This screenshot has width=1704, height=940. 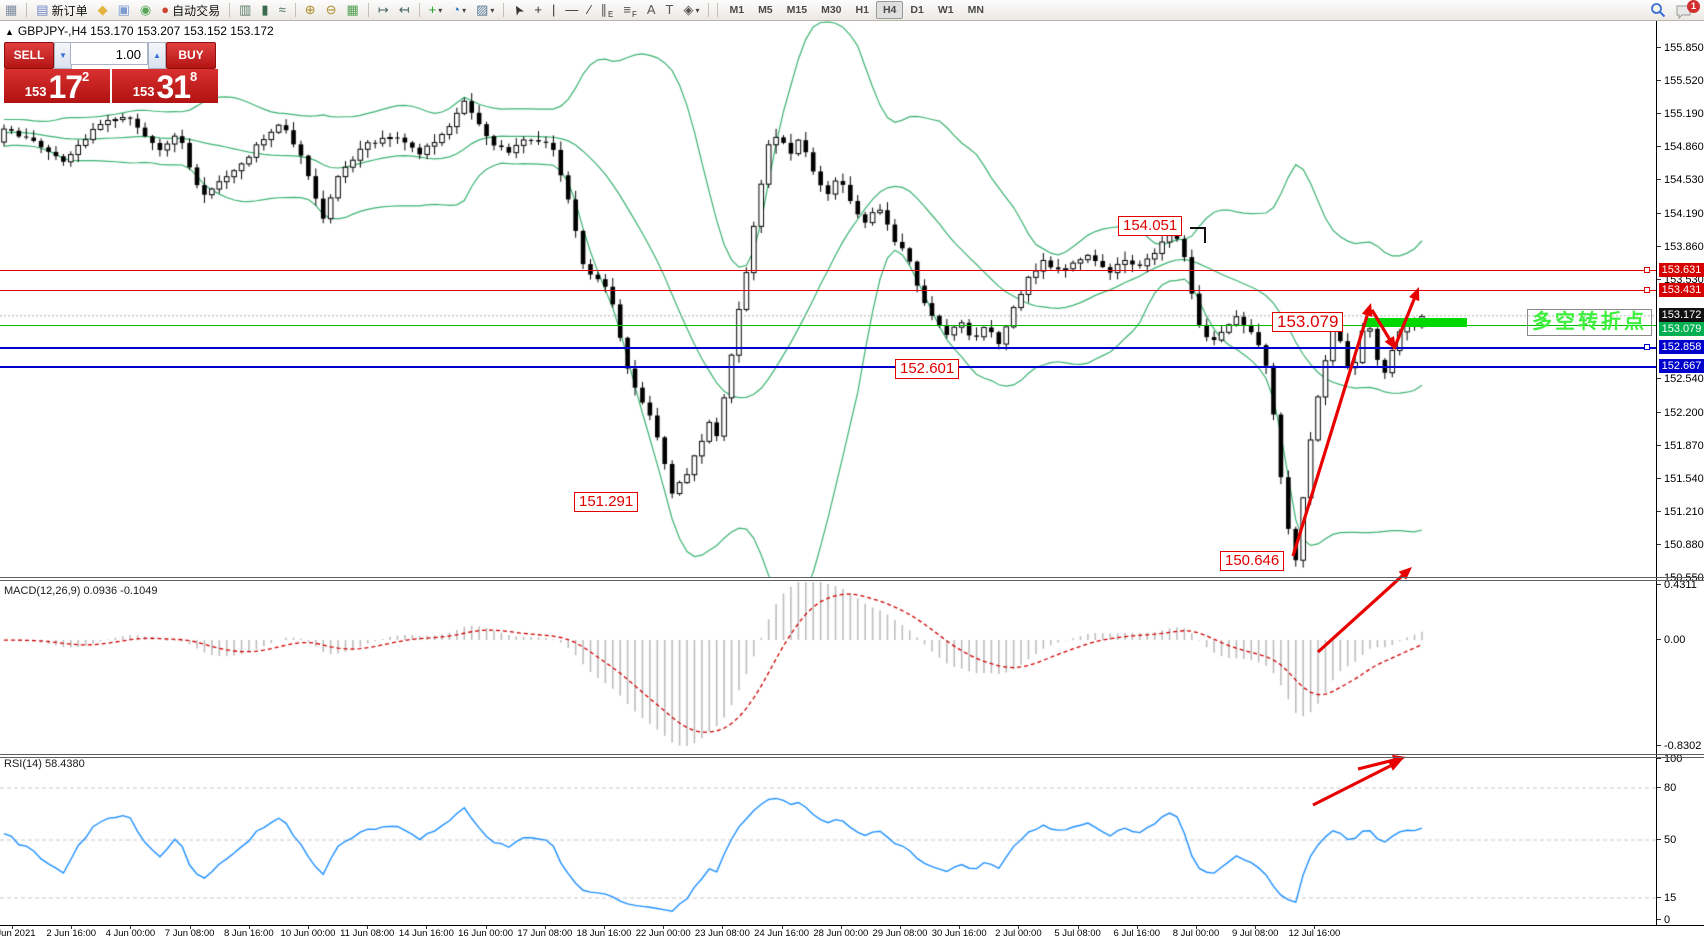 I want to click on tick-value: 151.870, so click(x=1684, y=446).